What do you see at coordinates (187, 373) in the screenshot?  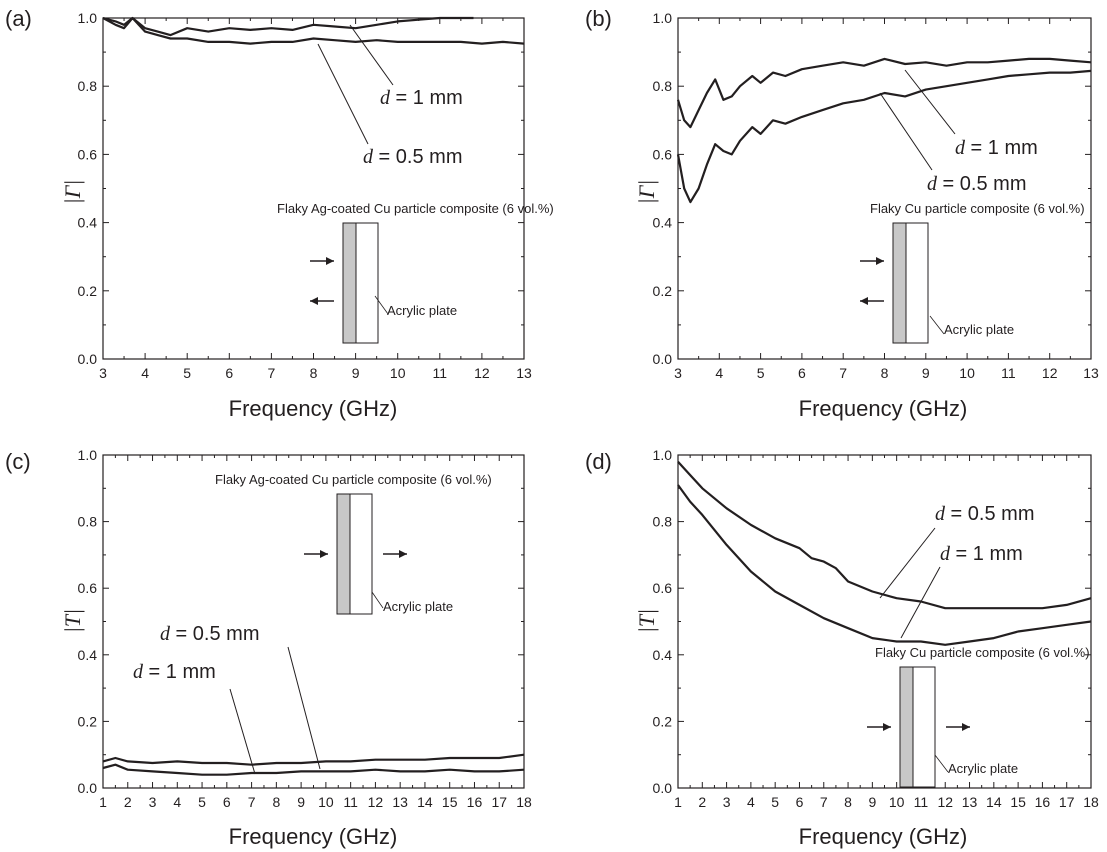 I see `x-tick-label: 5` at bounding box center [187, 373].